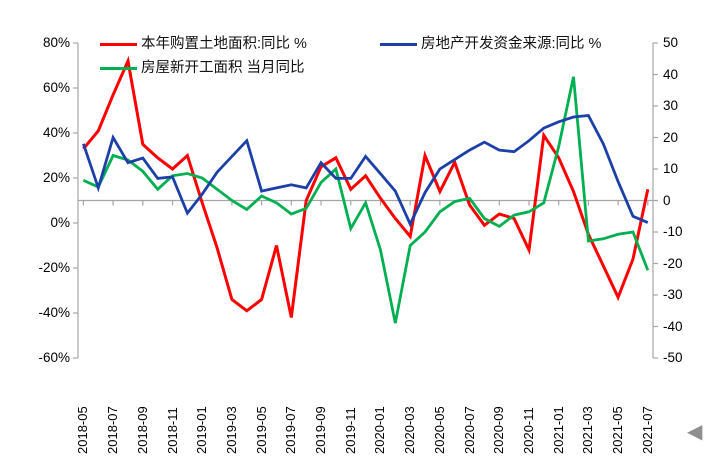 Image resolution: width=705 pixels, height=456 pixels. Describe the element at coordinates (671, 105) in the screenshot. I see `y-axis-right-label: 30` at that location.